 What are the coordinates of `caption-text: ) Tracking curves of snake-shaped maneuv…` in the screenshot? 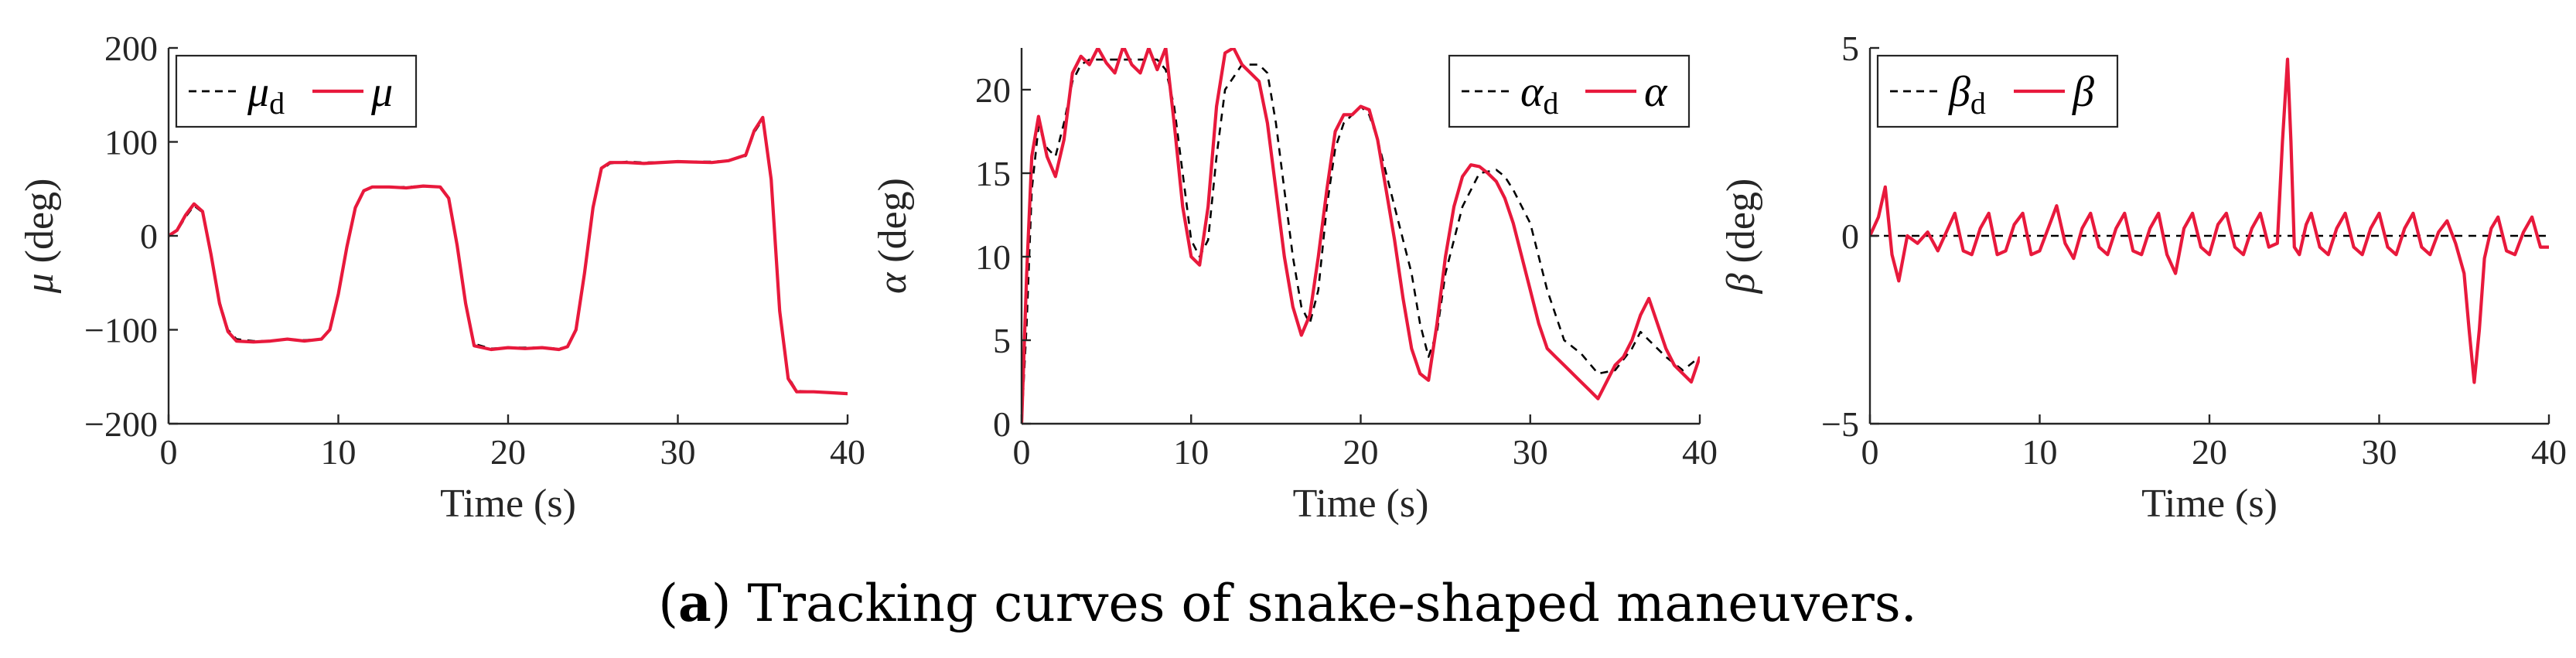 It's located at (1314, 603).